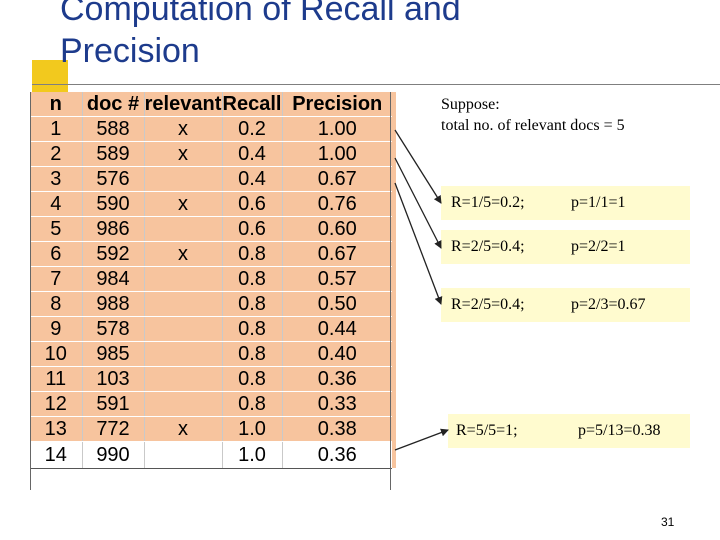 Image resolution: width=720 pixels, height=540 pixels. I want to click on calc-precision: p=5/13=0.38, so click(619, 430).